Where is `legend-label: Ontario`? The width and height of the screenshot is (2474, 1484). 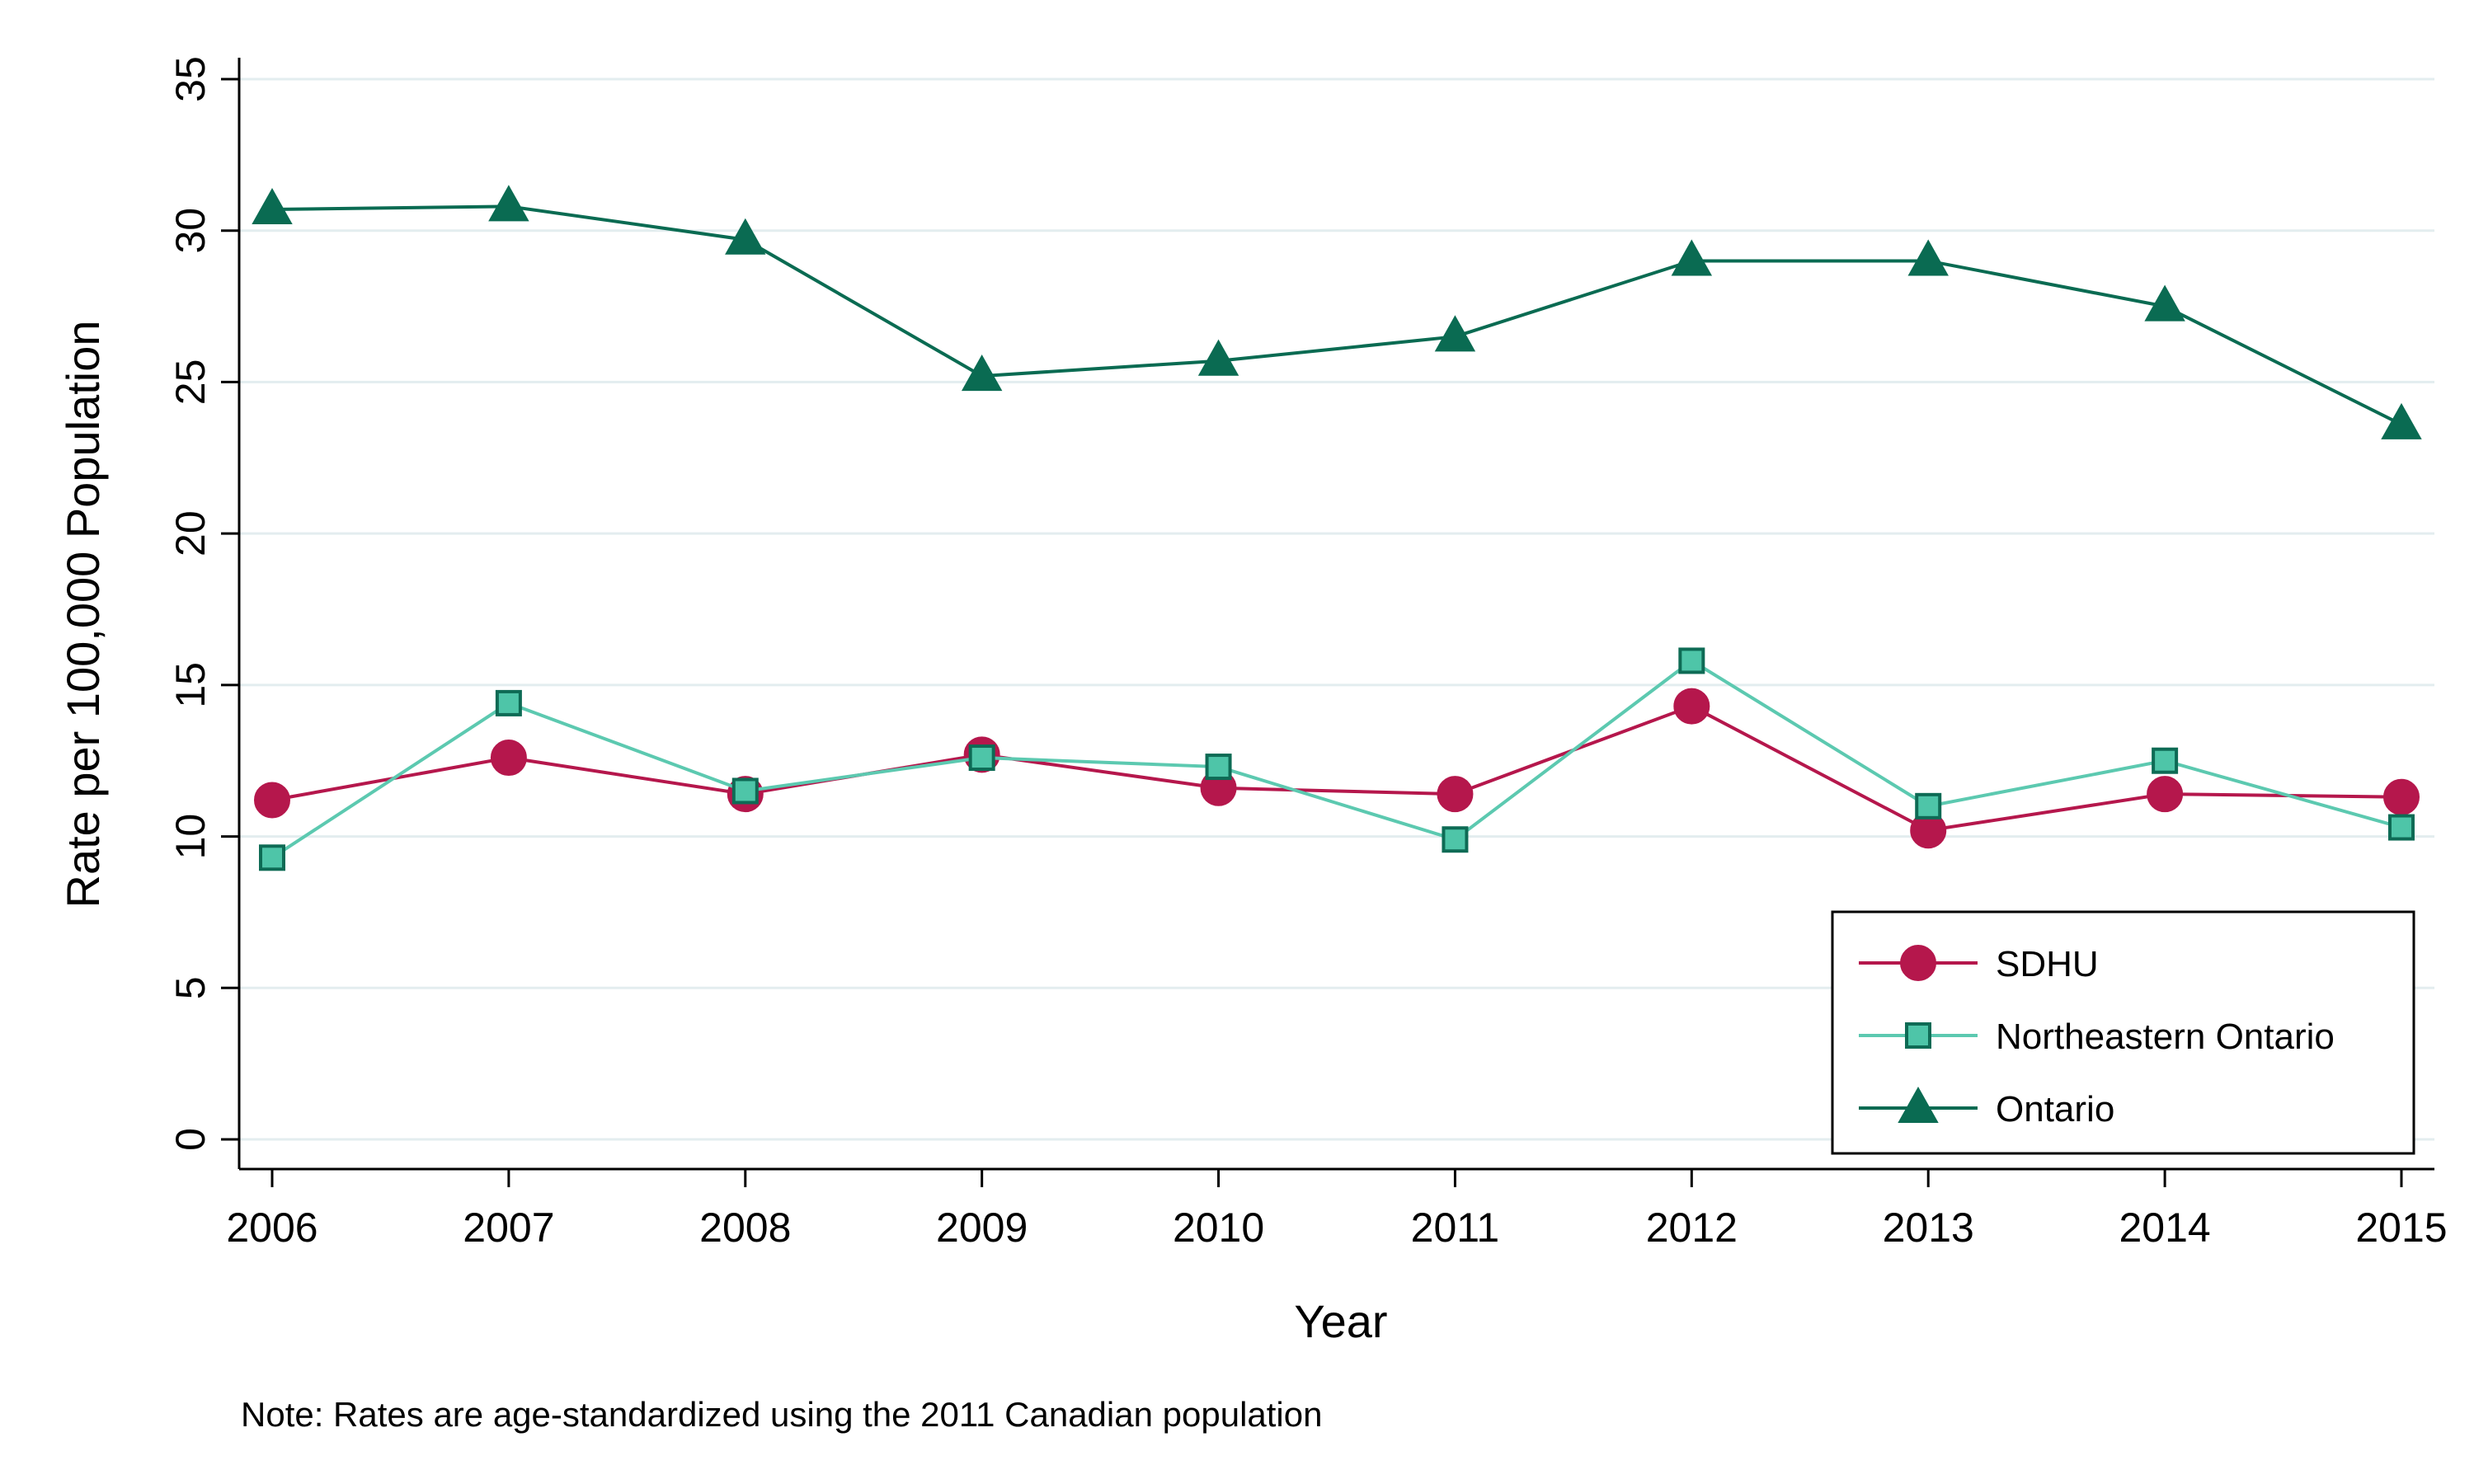 legend-label: Ontario is located at coordinates (2055, 1109).